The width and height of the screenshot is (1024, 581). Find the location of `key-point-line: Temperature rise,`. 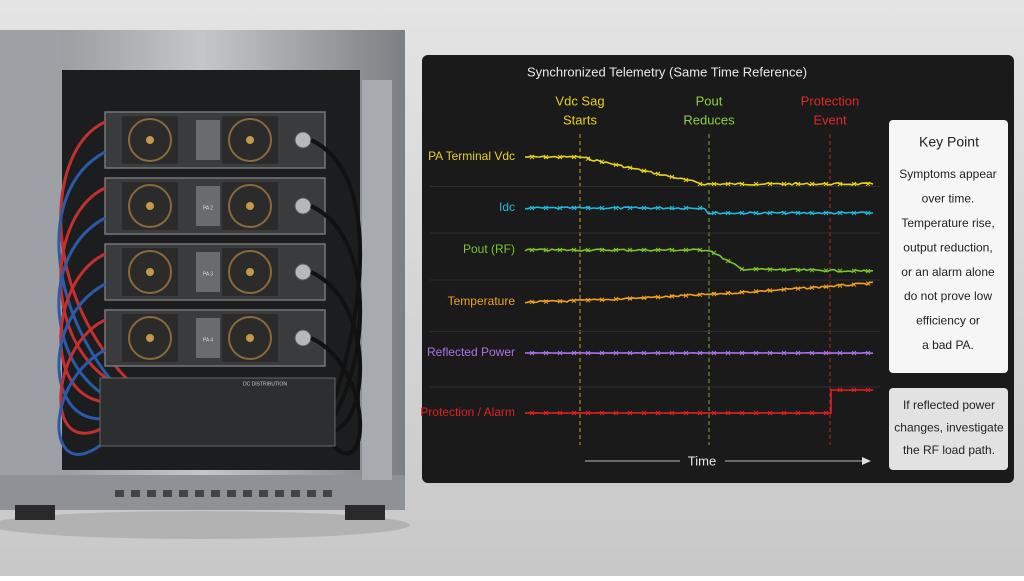

key-point-line: Temperature rise, is located at coordinates (947, 223).